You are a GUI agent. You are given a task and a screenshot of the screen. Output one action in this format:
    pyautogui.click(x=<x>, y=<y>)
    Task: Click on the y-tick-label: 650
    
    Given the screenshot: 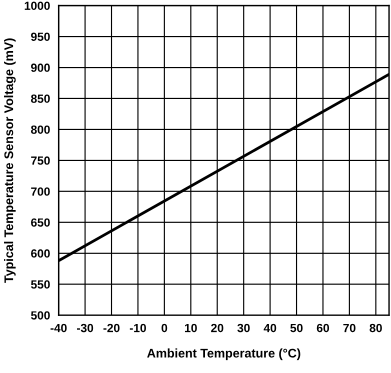 What is the action you would take?
    pyautogui.click(x=40, y=222)
    